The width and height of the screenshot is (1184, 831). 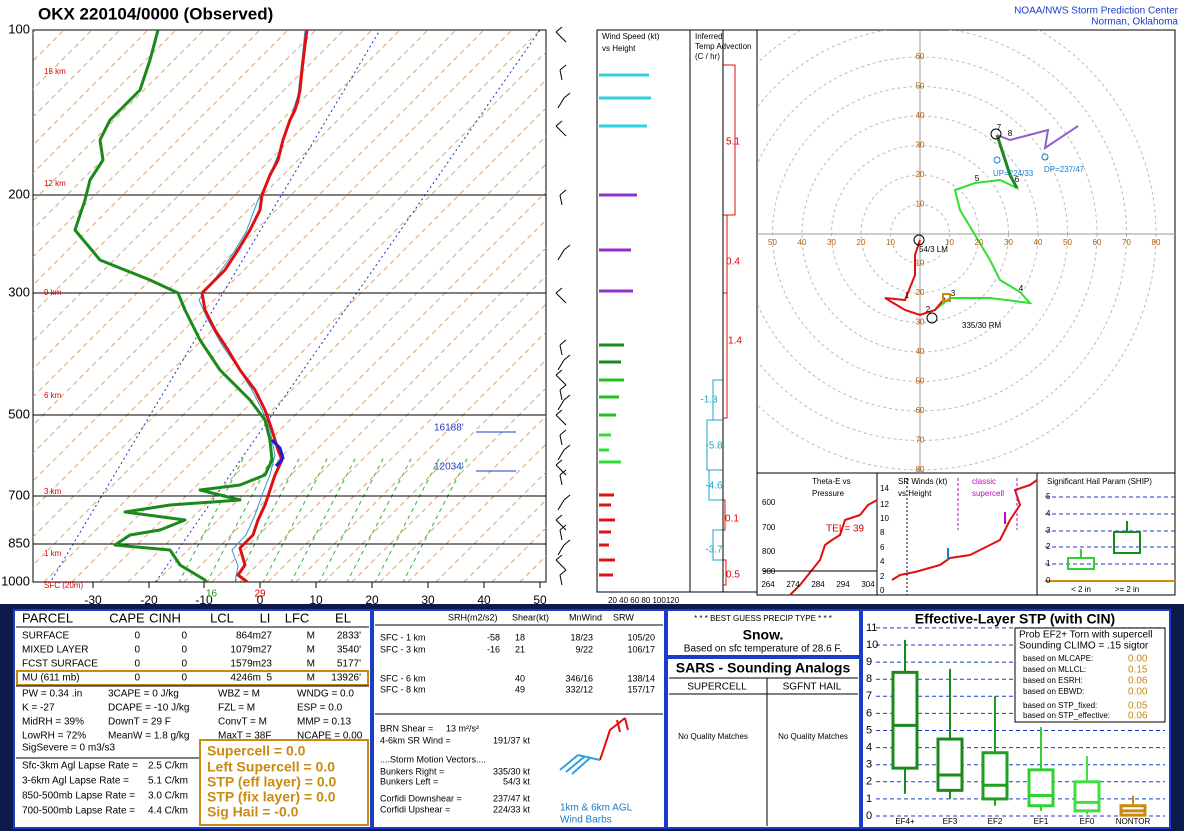 What do you see at coordinates (769, 502) in the screenshot?
I see `axis-label: 600` at bounding box center [769, 502].